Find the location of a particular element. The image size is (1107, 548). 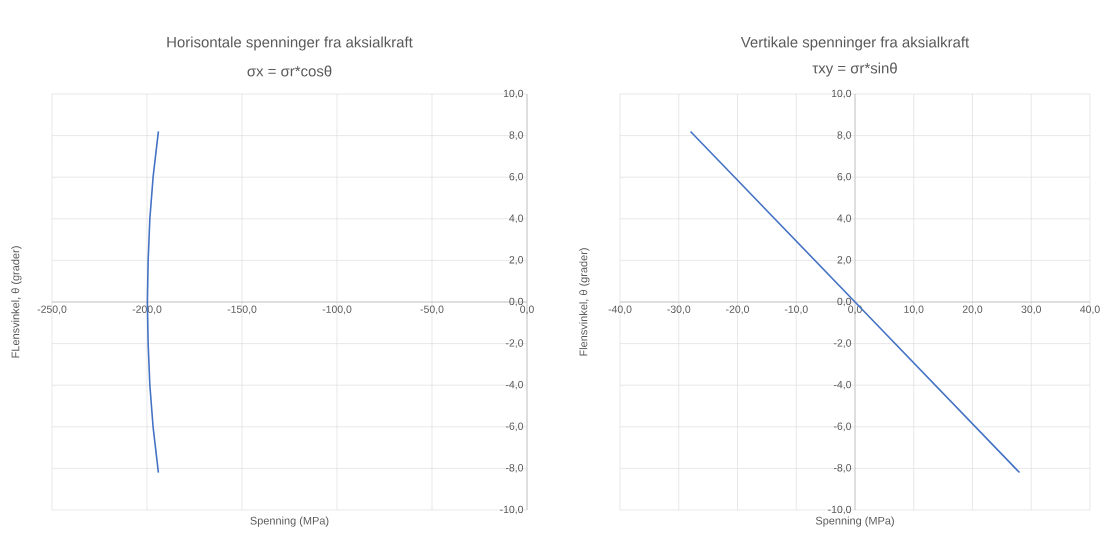

x-tick-label: 30,0 is located at coordinates (1031, 310).